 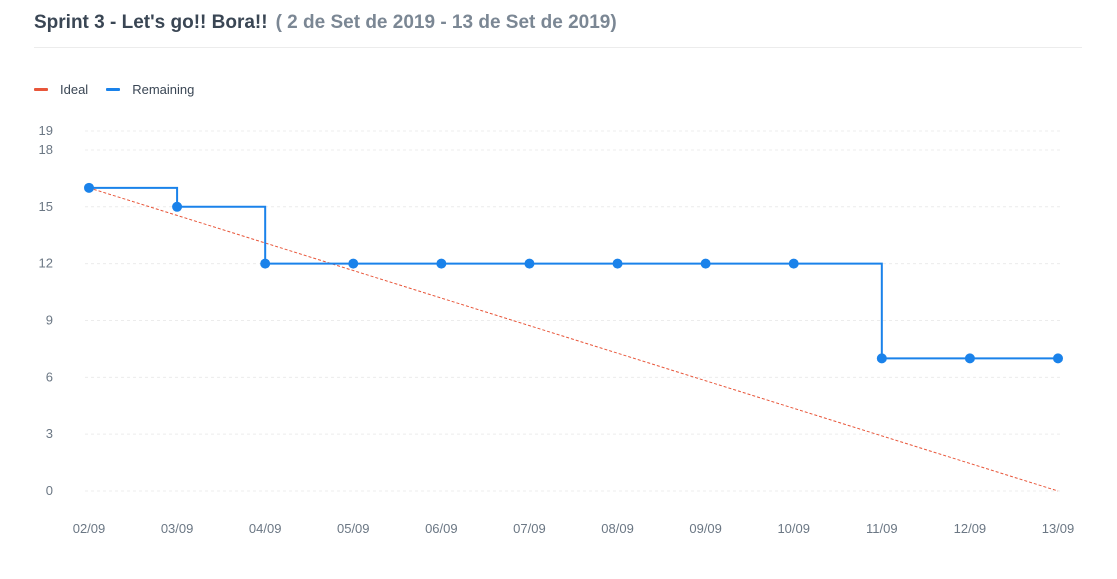 I want to click on legend-label-ideal: Ideal, so click(x=74, y=89).